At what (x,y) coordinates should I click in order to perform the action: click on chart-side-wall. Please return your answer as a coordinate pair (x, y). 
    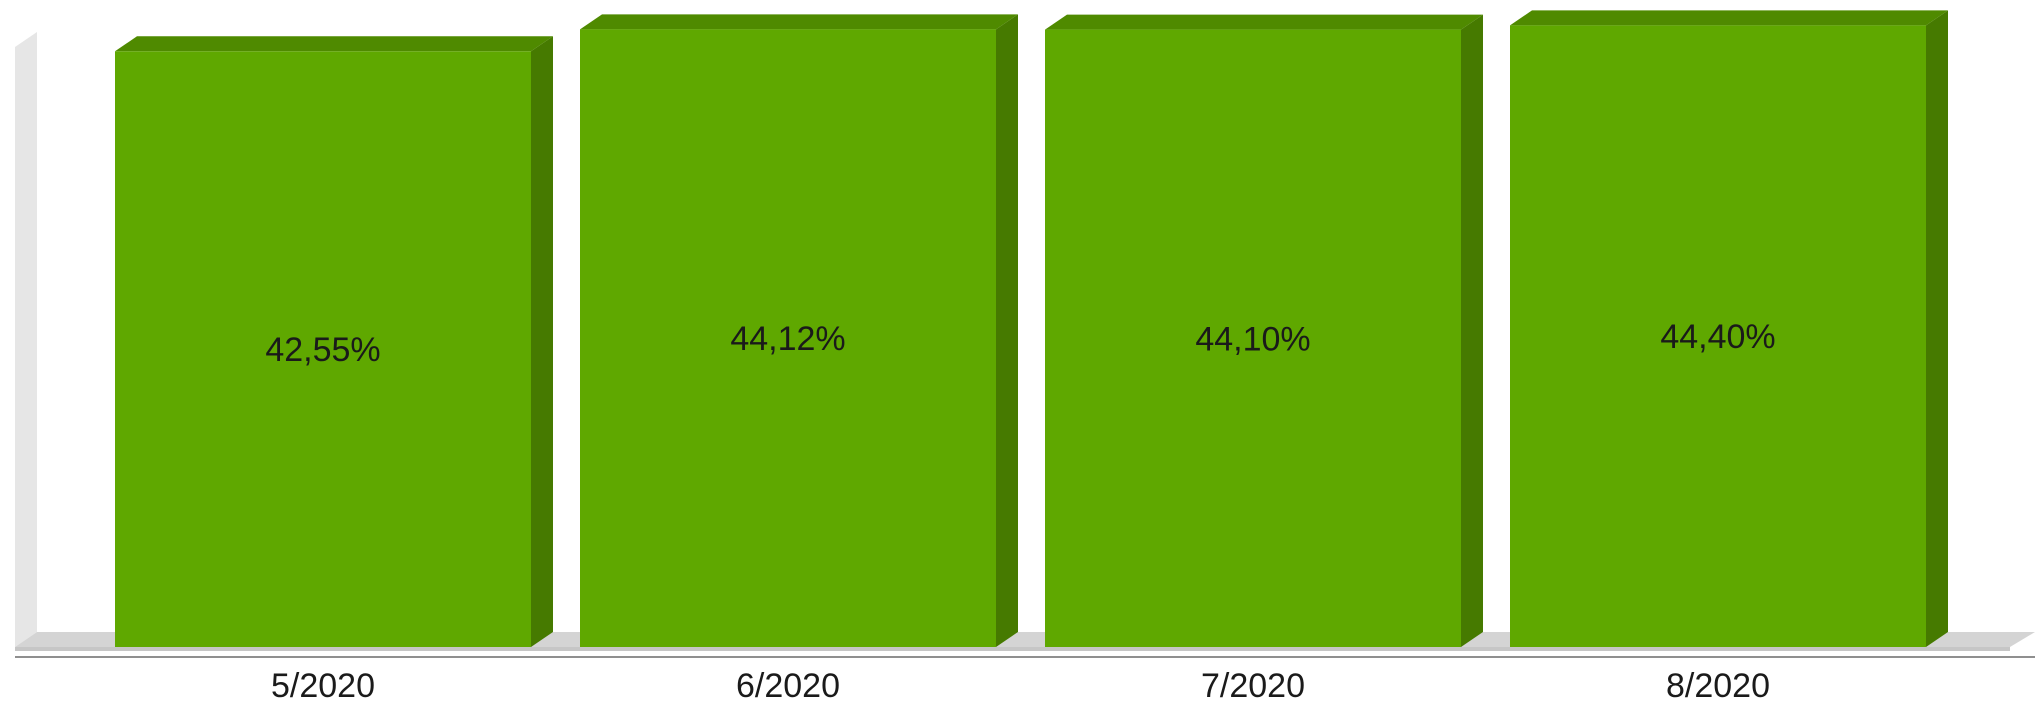
    Looking at the image, I should click on (26, 339).